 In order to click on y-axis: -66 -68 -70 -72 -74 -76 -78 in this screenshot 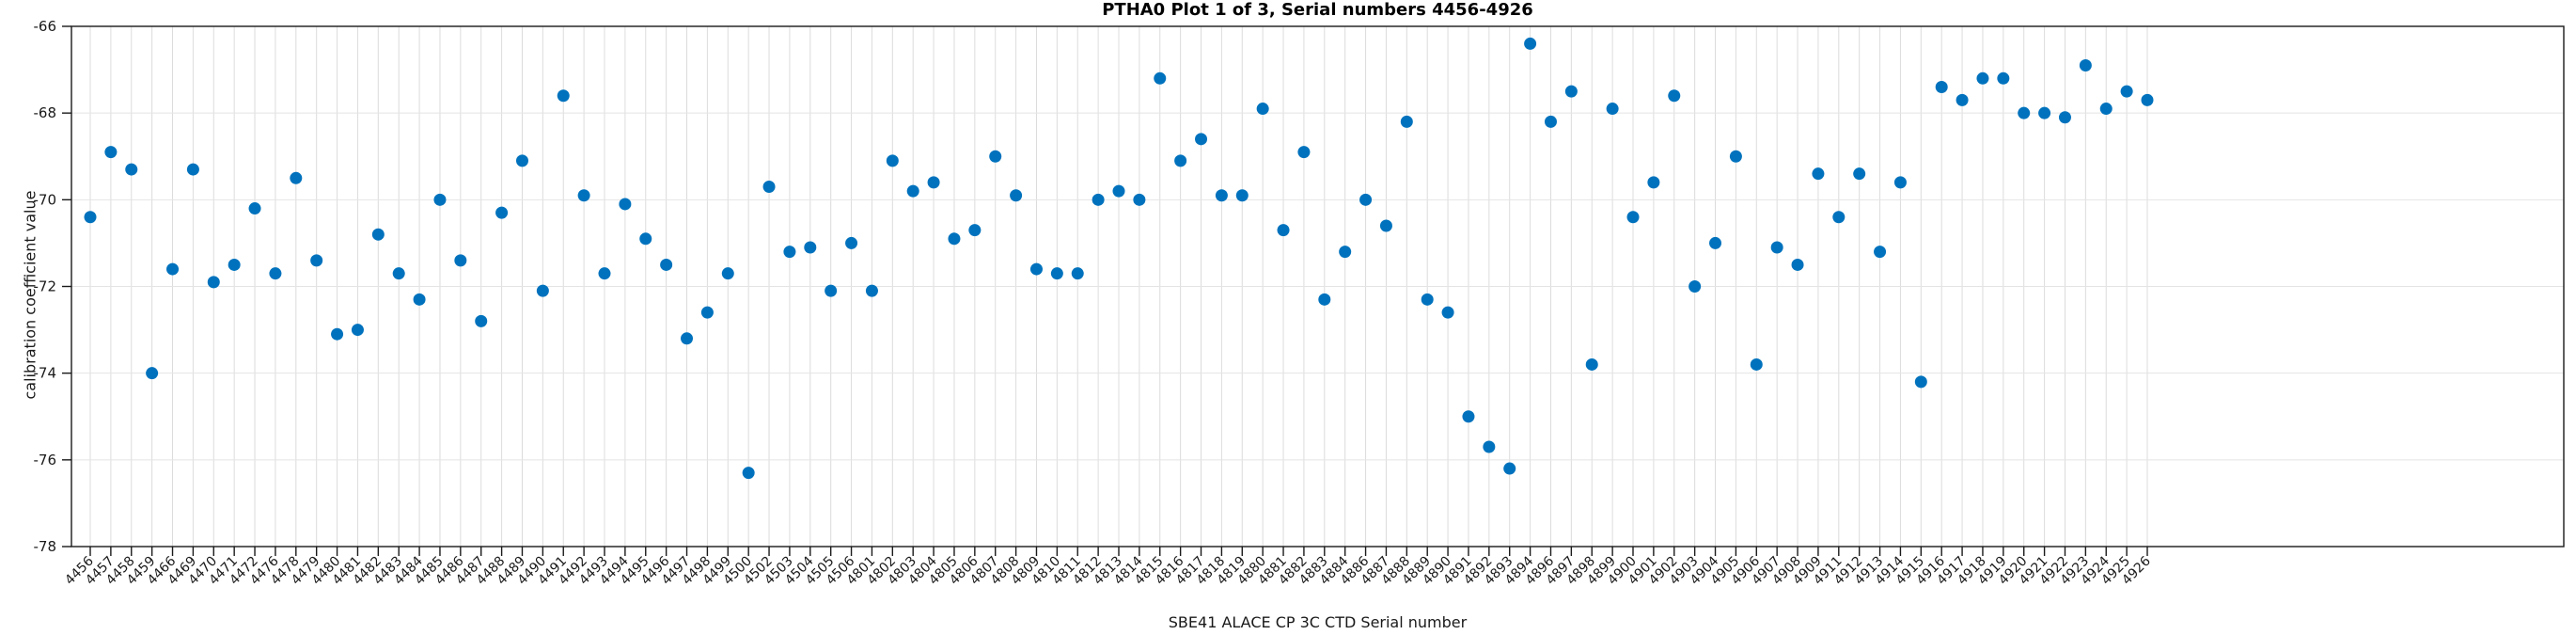, I will do `click(52, 287)`.